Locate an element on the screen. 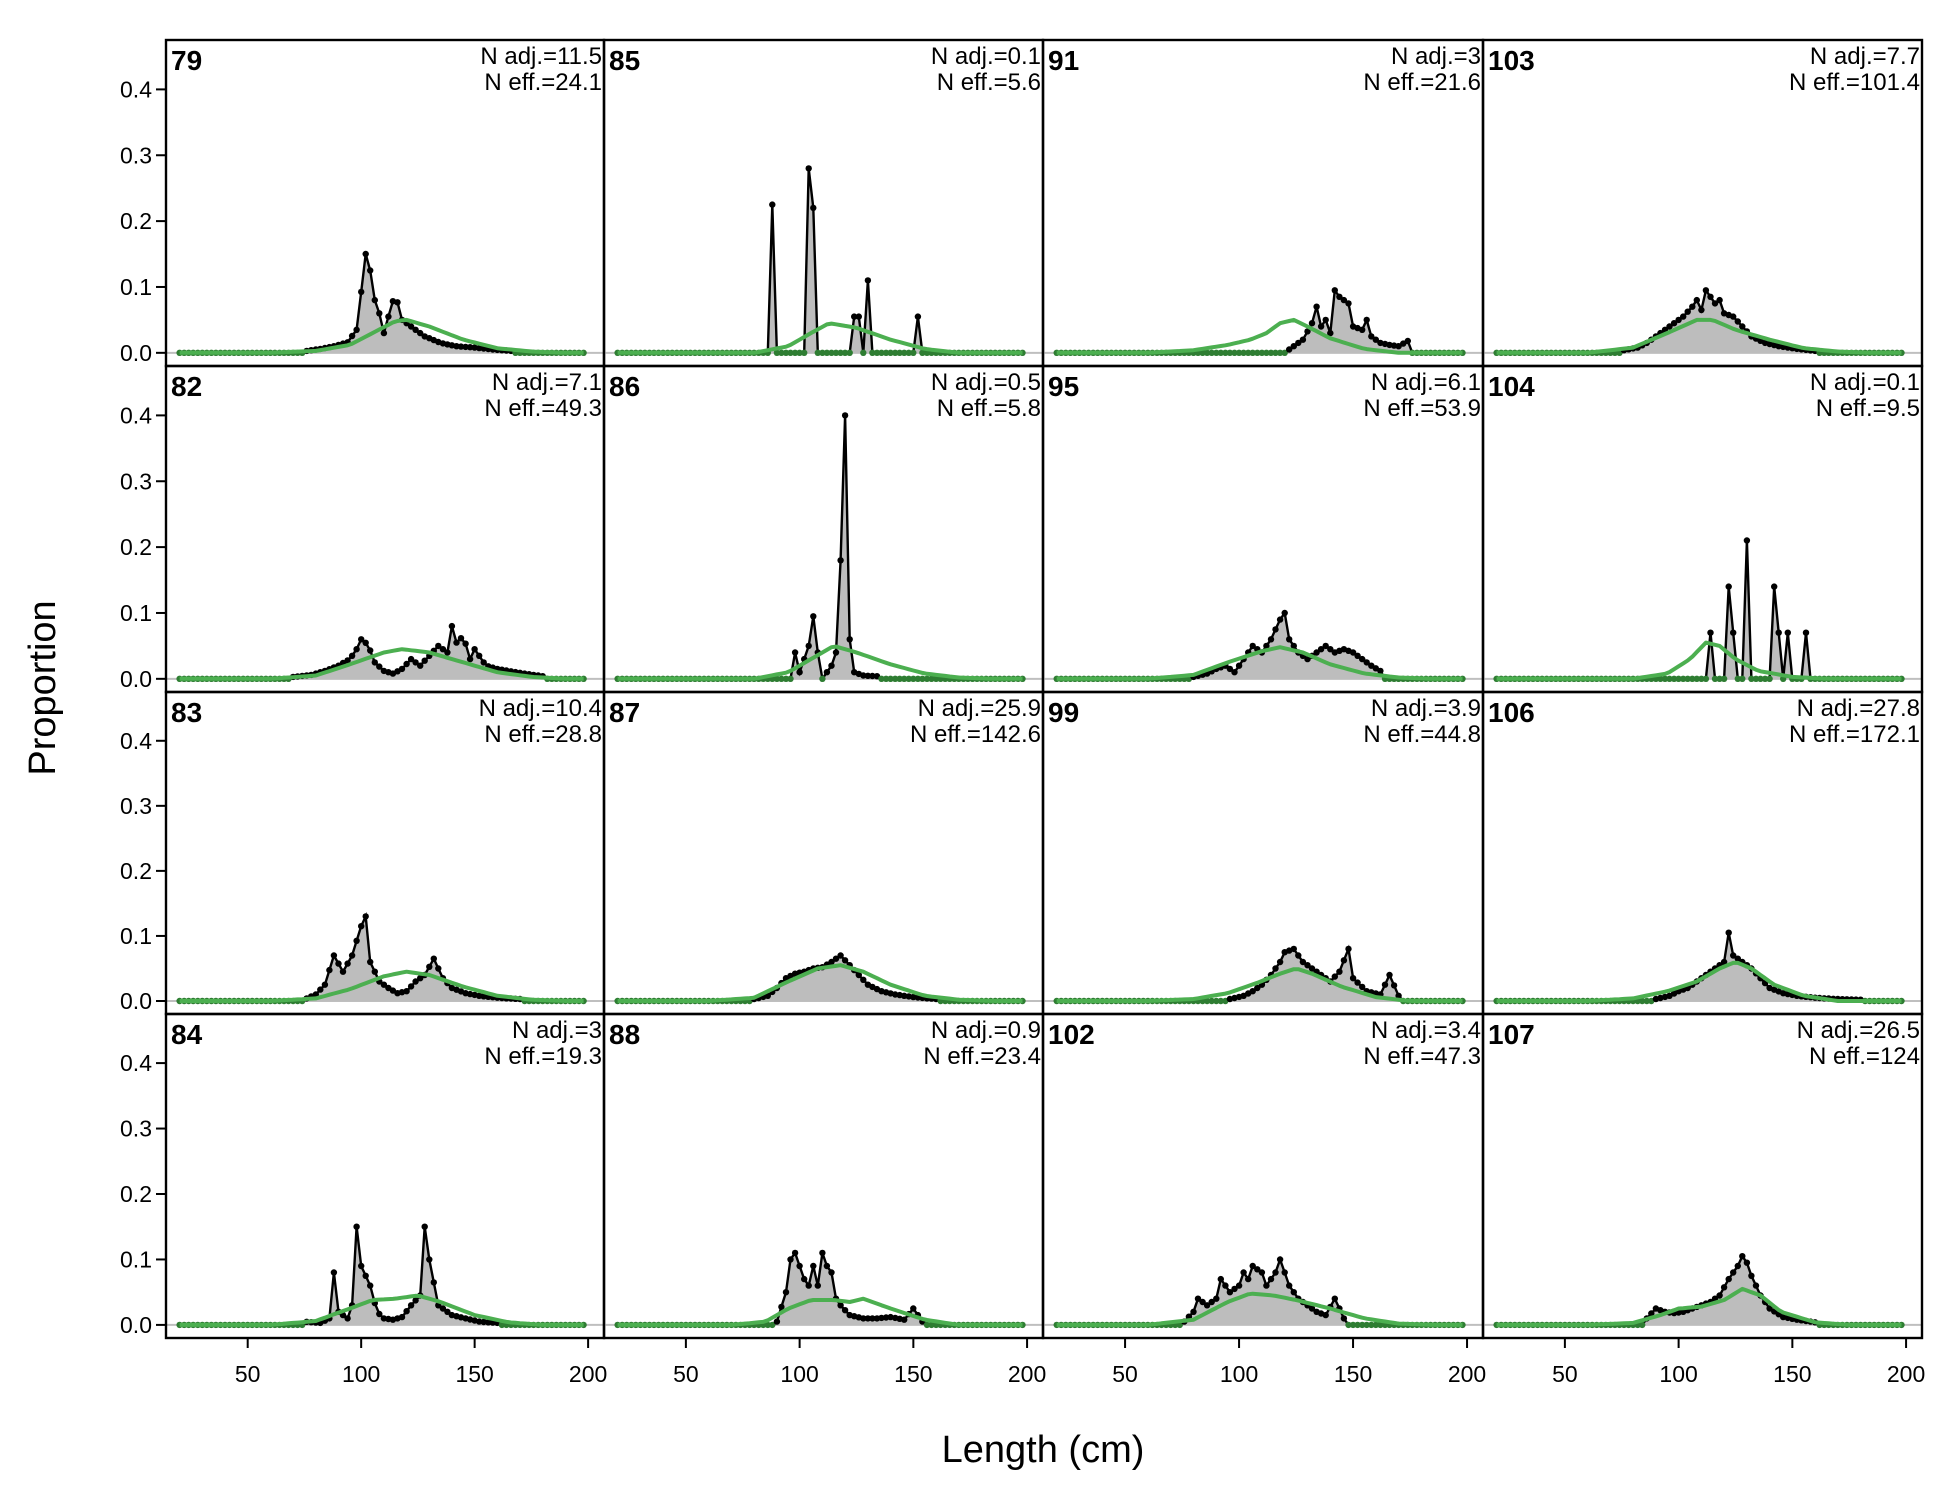 The height and width of the screenshot is (1500, 1950). y-tick-label: 0.4 is located at coordinates (136, 89).